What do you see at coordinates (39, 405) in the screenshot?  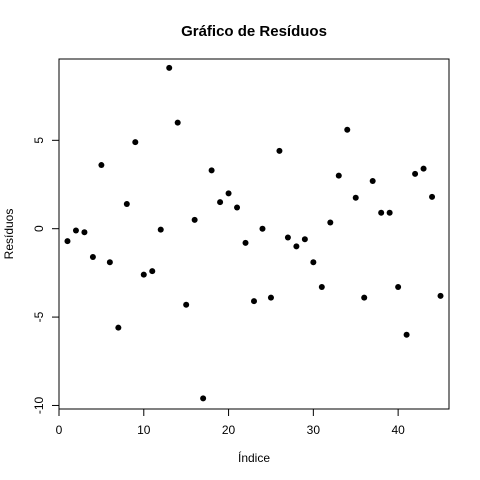 I see `y-tick-label: -10` at bounding box center [39, 405].